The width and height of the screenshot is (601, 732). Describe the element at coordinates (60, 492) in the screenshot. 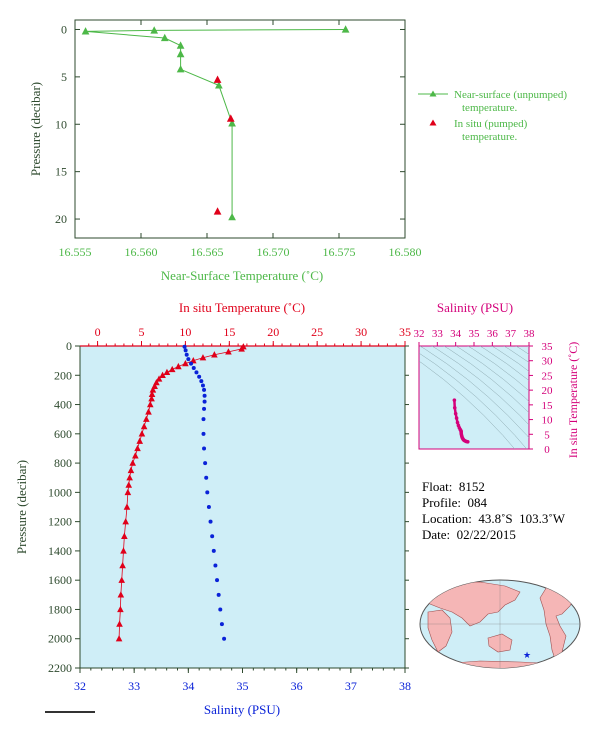

I see `pressure-tick-label: 1000` at that location.